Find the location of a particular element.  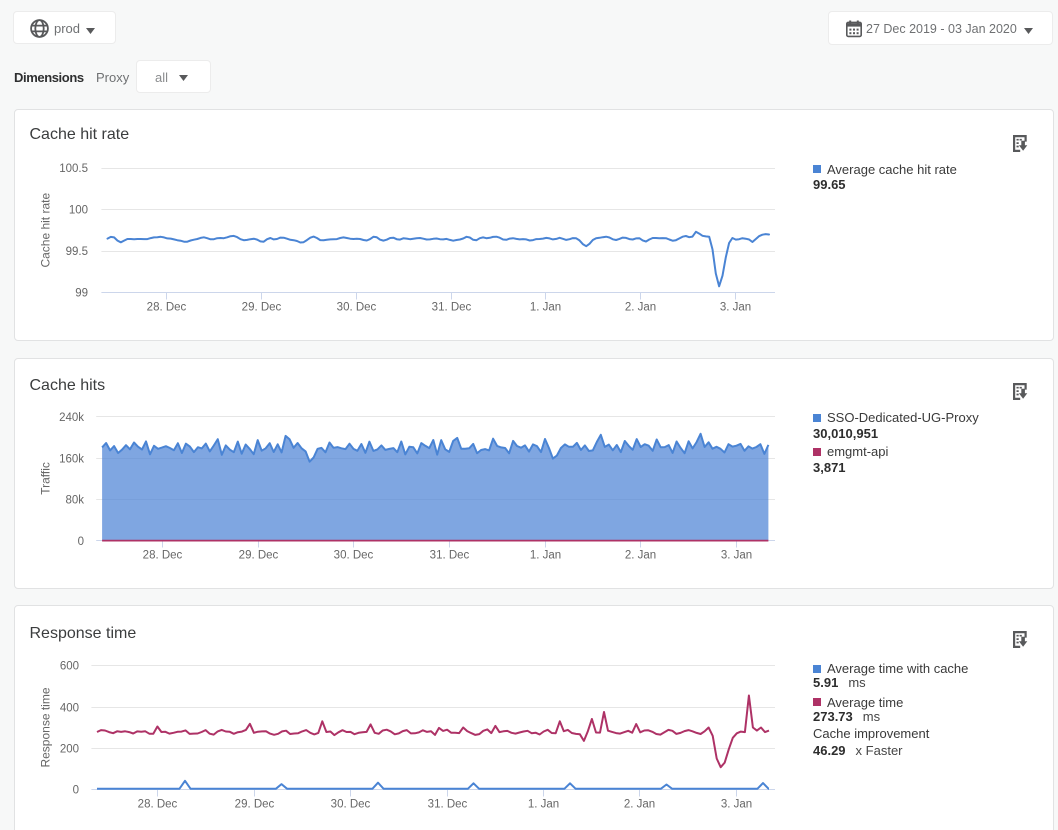

svg-text: 100.5 is located at coordinates (73, 169).